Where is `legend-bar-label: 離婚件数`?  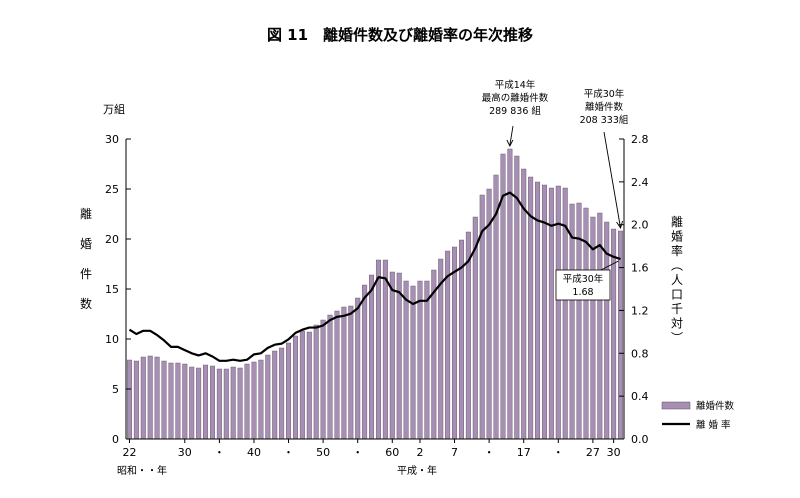 legend-bar-label: 離婚件数 is located at coordinates (715, 406).